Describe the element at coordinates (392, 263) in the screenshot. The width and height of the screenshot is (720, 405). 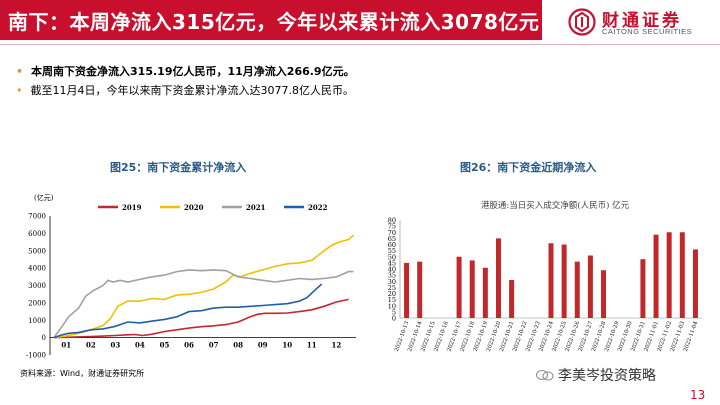
I see `y-tick-label: 45` at that location.